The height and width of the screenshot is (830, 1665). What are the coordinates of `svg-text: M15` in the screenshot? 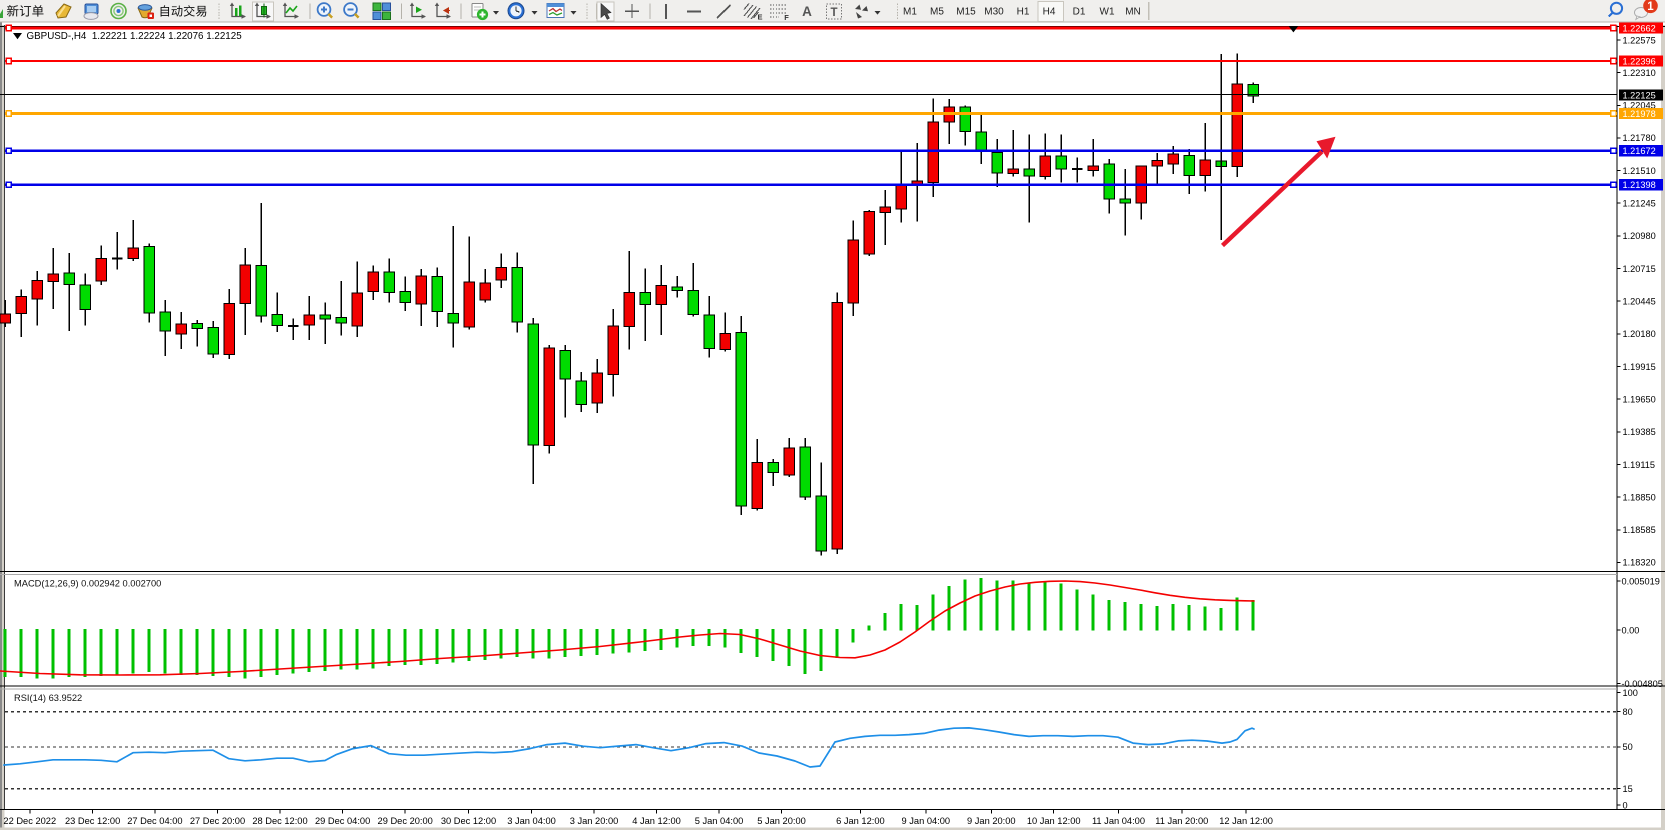 It's located at (966, 12).